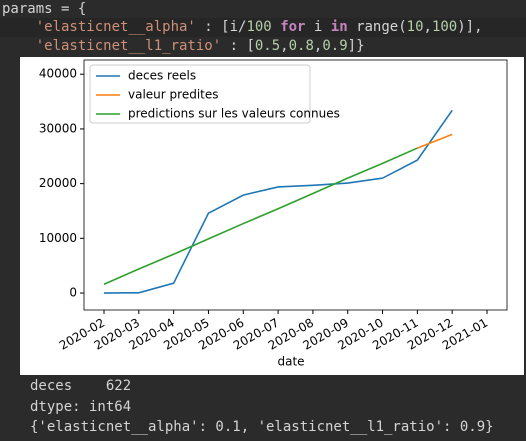 The height and width of the screenshot is (441, 526). Describe the element at coordinates (162, 76) in the screenshot. I see `legend-label: deces reels` at that location.